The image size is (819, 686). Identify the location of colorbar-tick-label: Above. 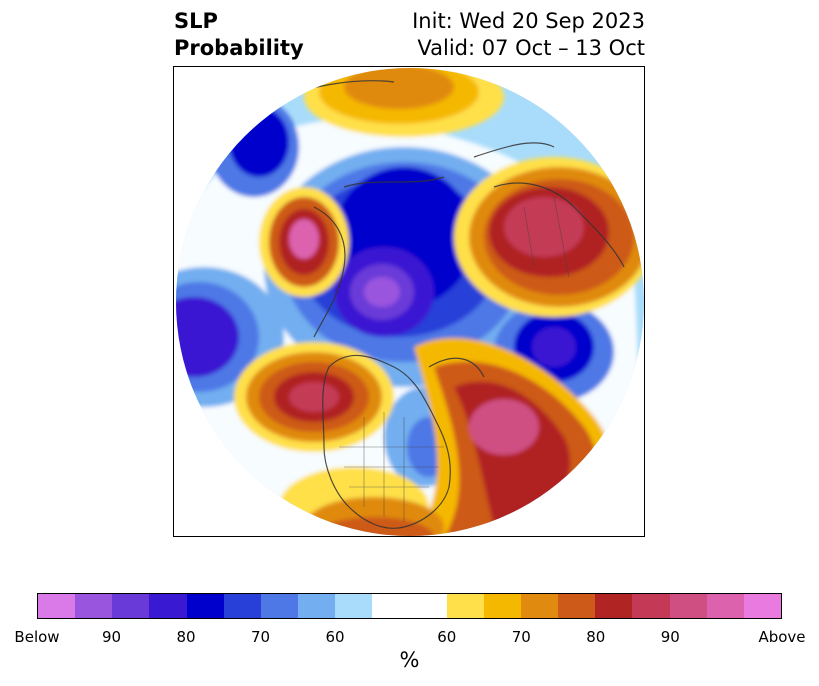
(782, 637).